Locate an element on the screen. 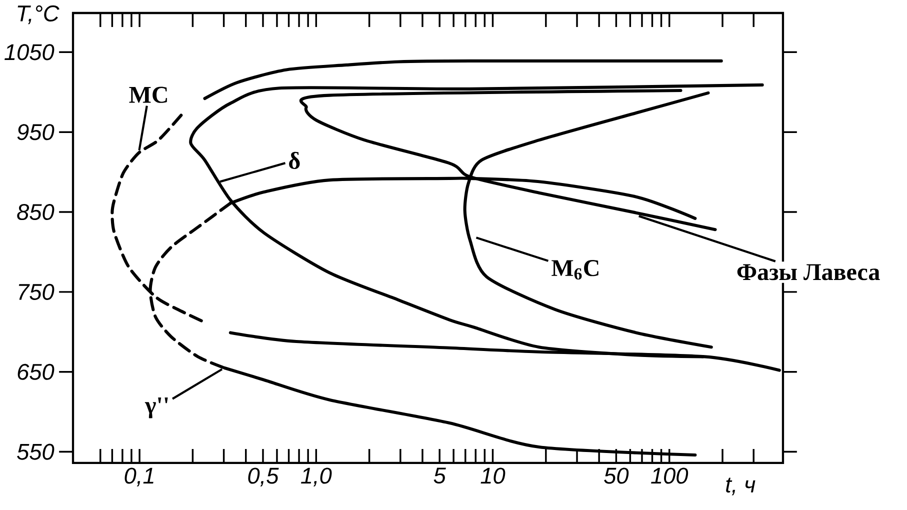  y-tick-label: 550 is located at coordinates (35, 452).